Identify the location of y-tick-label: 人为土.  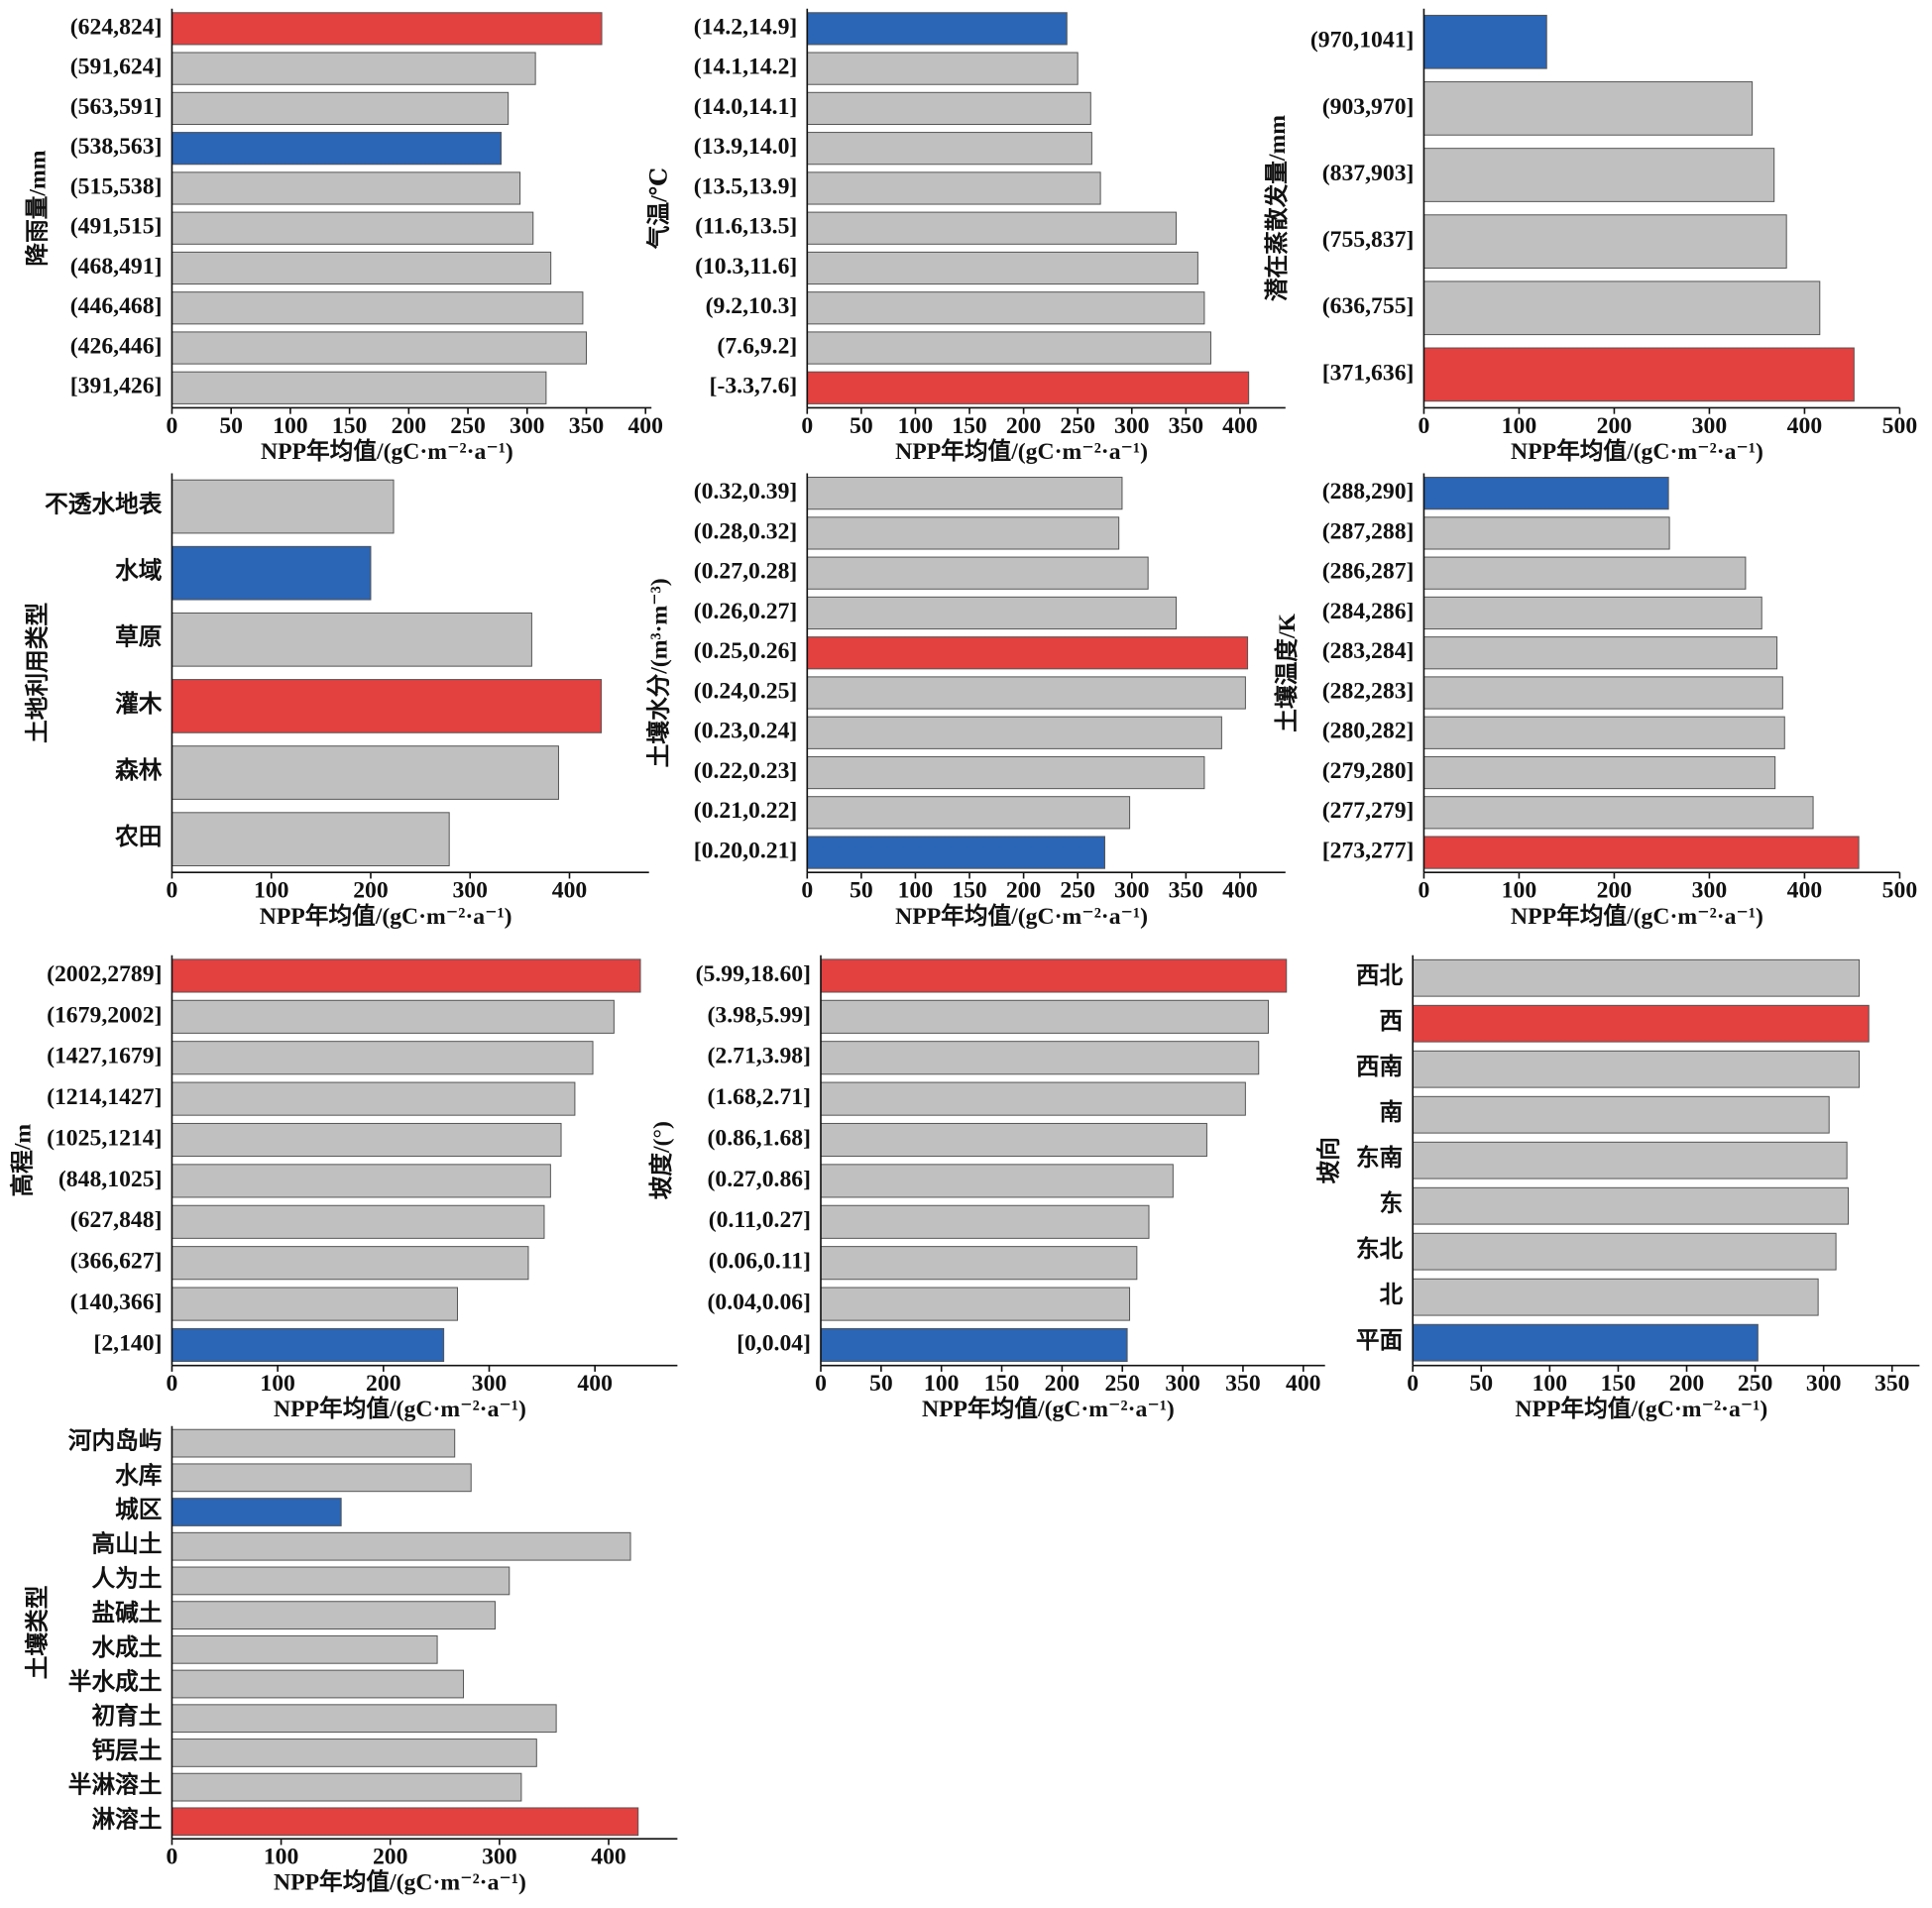
(126, 1578).